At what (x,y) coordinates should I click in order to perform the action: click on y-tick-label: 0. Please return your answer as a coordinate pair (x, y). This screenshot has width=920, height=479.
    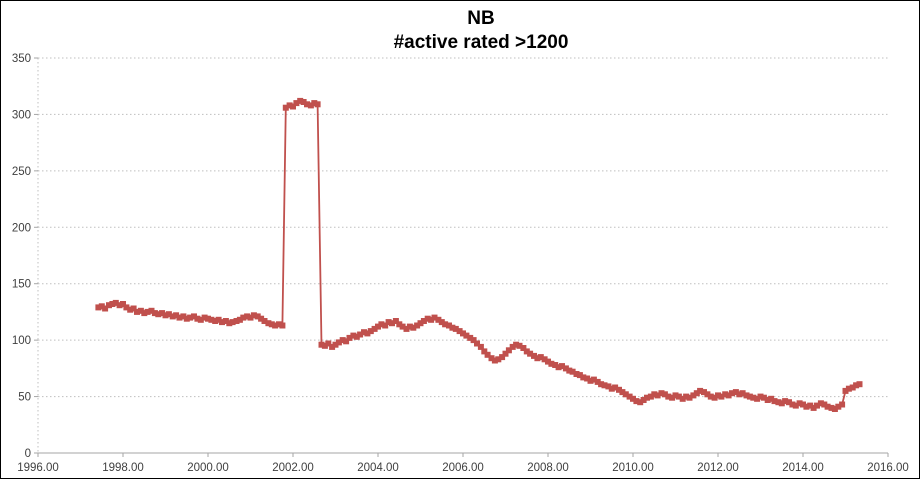
    Looking at the image, I should click on (28, 454).